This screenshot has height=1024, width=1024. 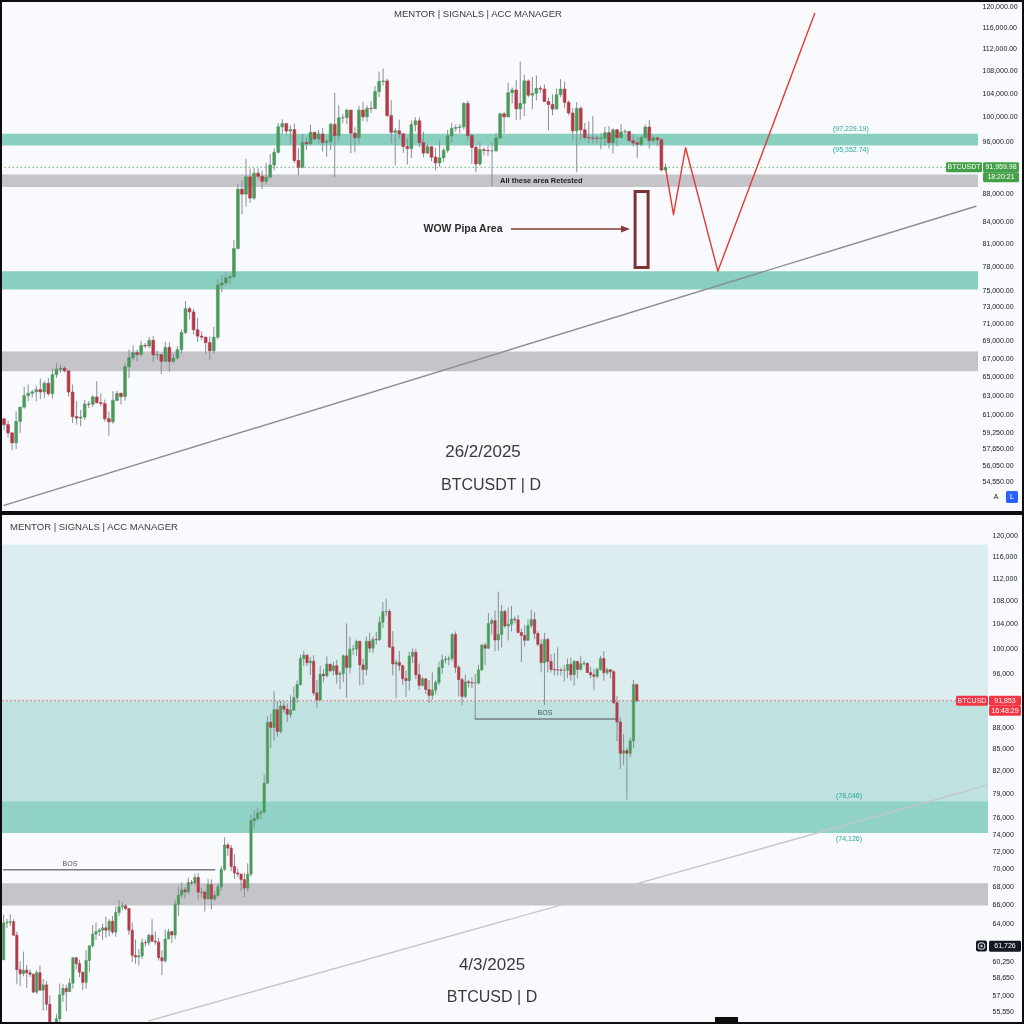 What do you see at coordinates (463, 228) in the screenshot?
I see `annotation: WOW Pipa Area` at bounding box center [463, 228].